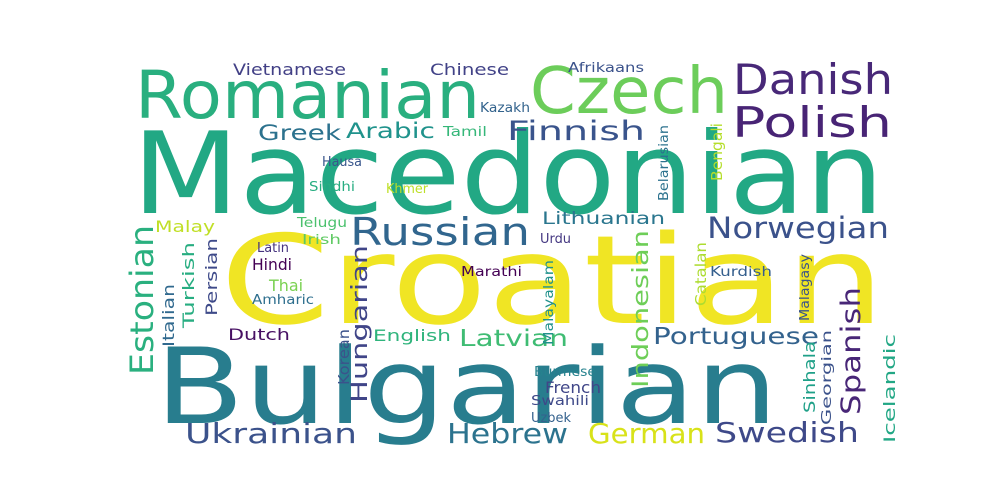 The width and height of the screenshot is (1000, 500). Describe the element at coordinates (332, 187) in the screenshot. I see `word-sindhi: Sindhi` at that location.